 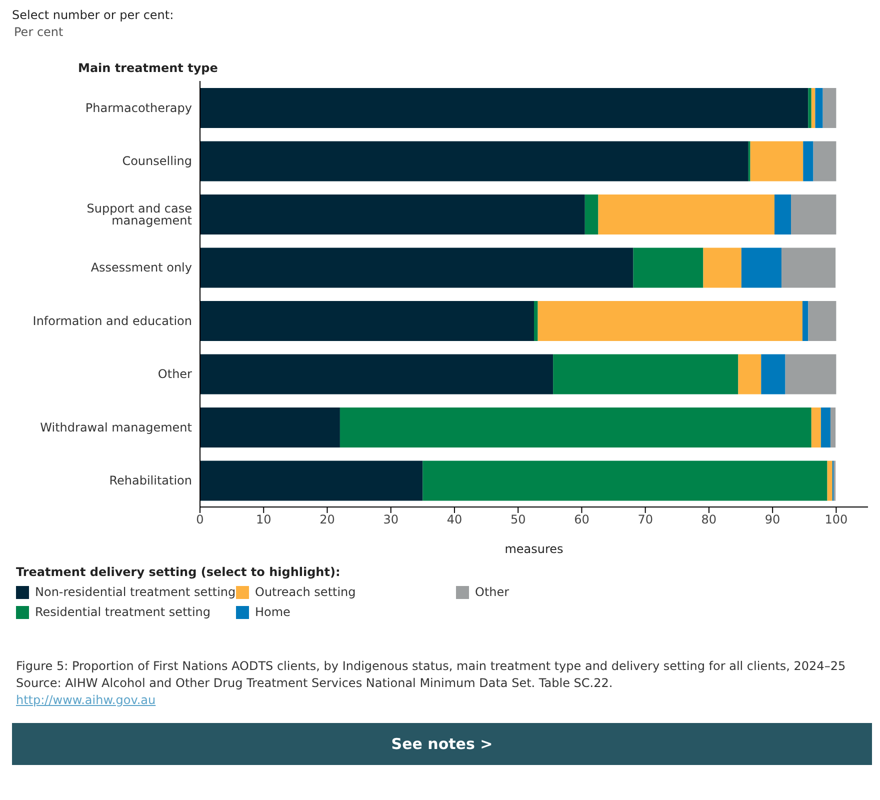 What do you see at coordinates (390, 519) in the screenshot?
I see `x-tick-label: 30` at bounding box center [390, 519].